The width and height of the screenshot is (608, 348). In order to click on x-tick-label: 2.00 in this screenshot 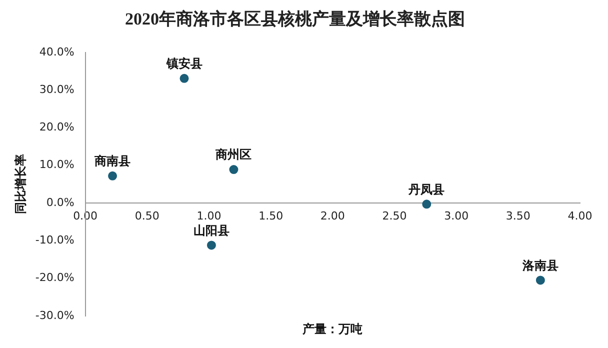, I will do `click(332, 215)`.